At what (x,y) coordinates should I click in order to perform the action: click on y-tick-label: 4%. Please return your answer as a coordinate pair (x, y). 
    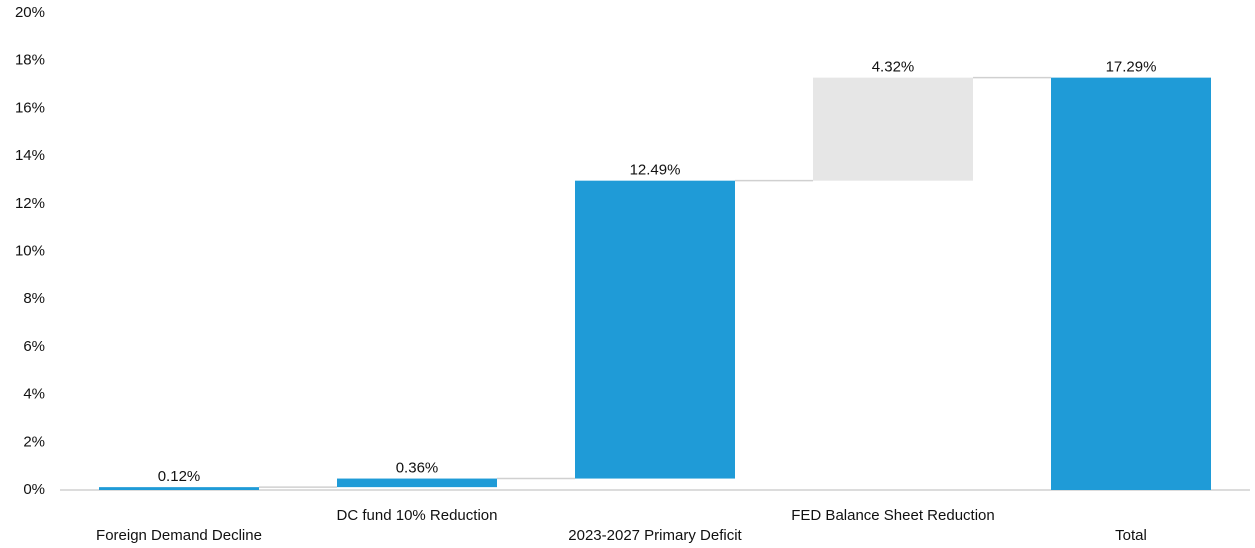
    Looking at the image, I should click on (34, 394).